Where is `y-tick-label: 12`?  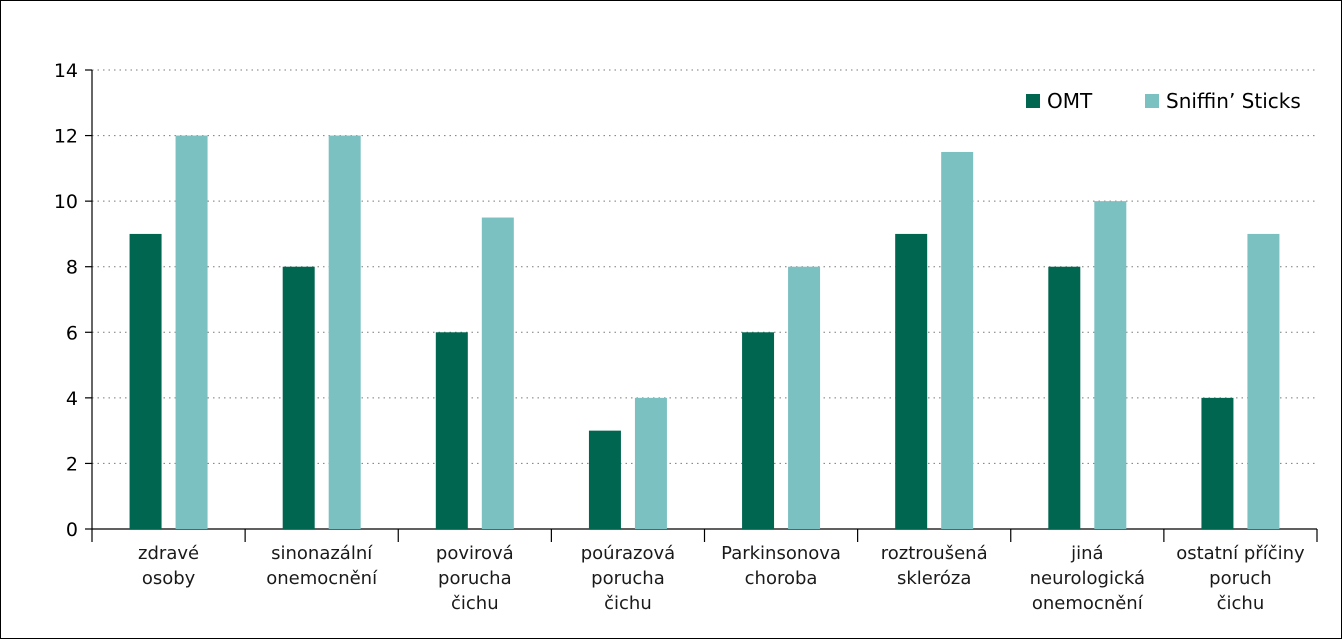 y-tick-label: 12 is located at coordinates (66, 137).